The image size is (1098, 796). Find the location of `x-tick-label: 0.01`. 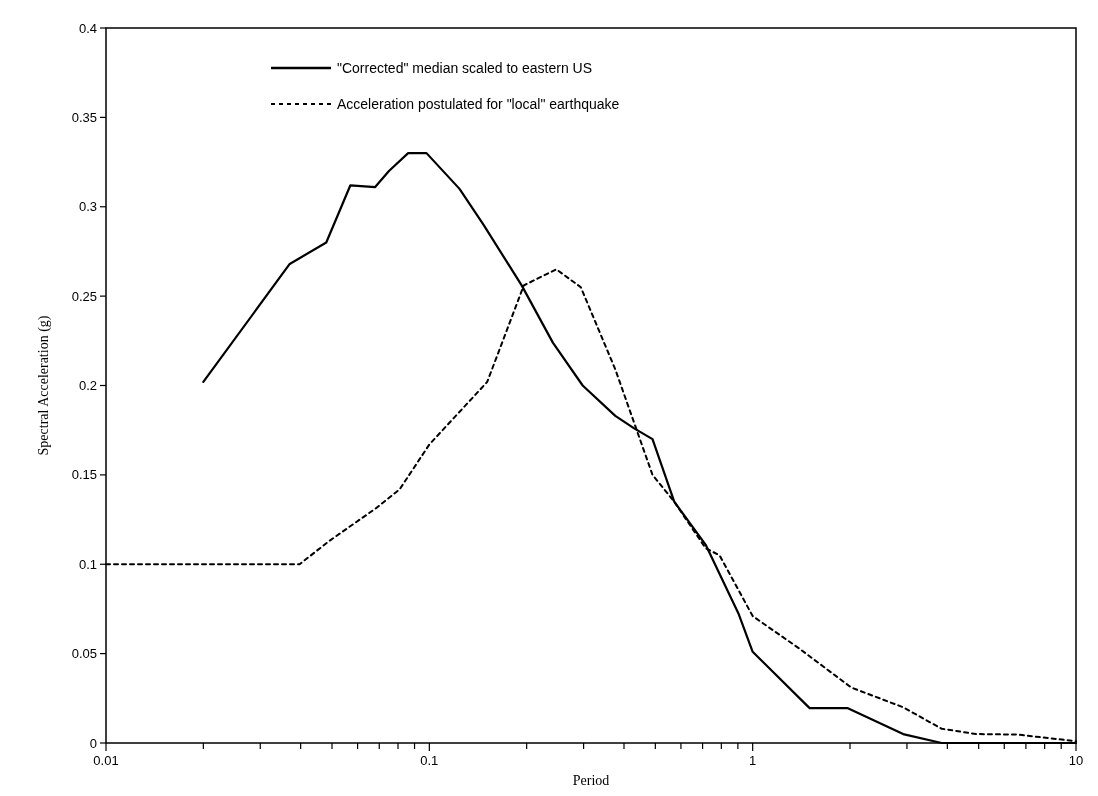

x-tick-label: 0.01 is located at coordinates (106, 760).